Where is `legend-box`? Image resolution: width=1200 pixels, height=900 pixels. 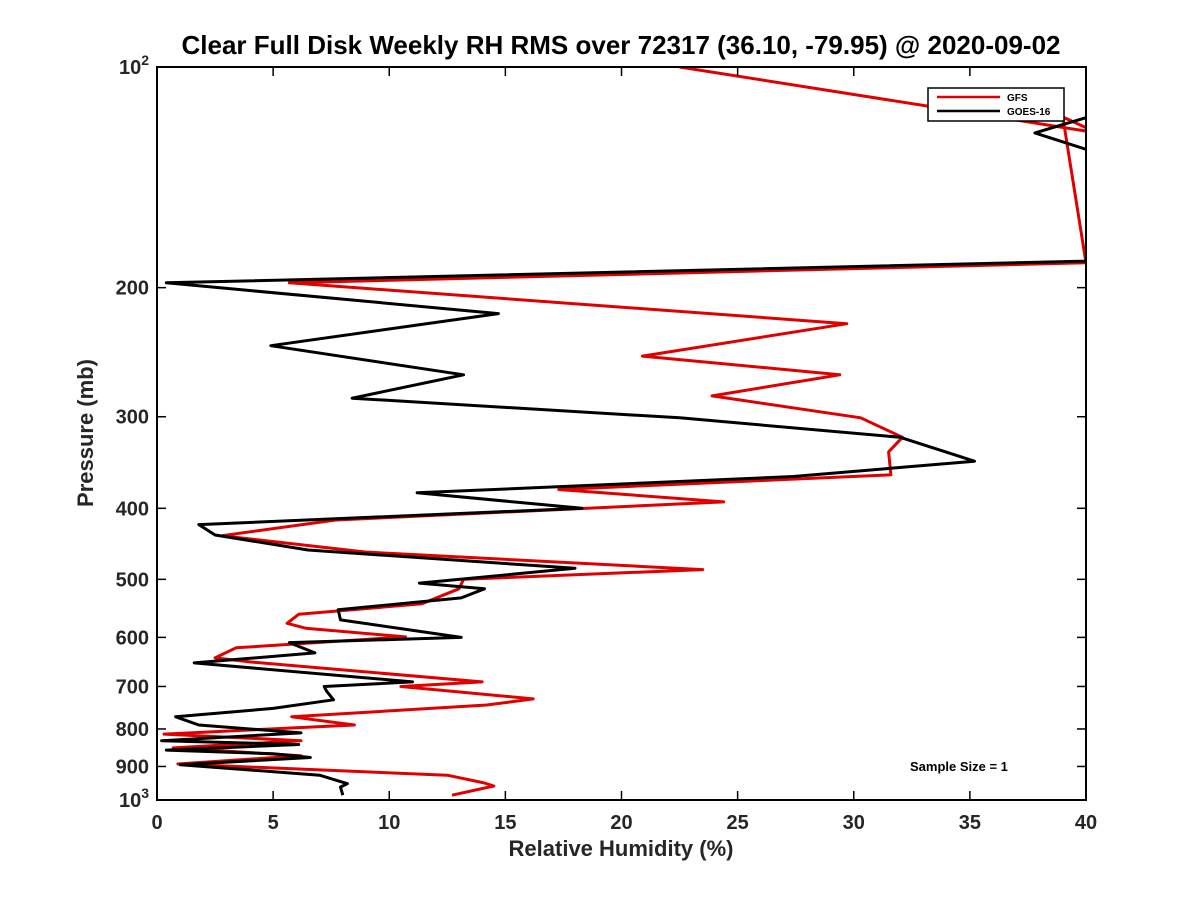 legend-box is located at coordinates (996, 104).